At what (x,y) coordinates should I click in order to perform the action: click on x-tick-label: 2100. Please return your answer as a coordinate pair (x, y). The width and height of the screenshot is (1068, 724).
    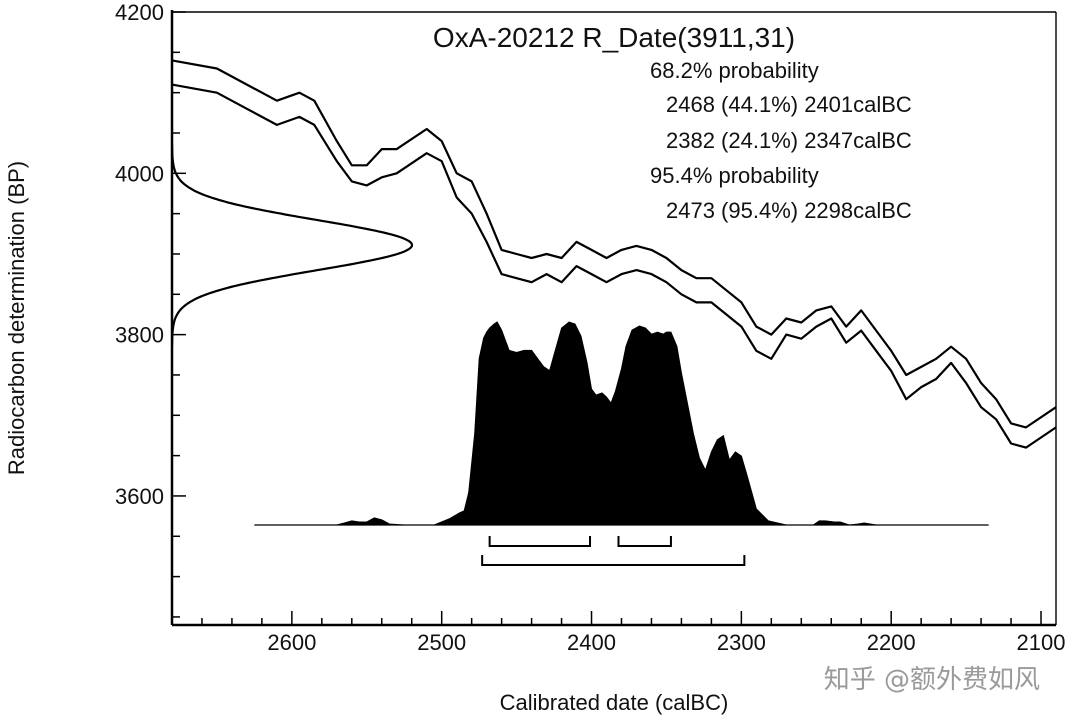
    Looking at the image, I should click on (1041, 642).